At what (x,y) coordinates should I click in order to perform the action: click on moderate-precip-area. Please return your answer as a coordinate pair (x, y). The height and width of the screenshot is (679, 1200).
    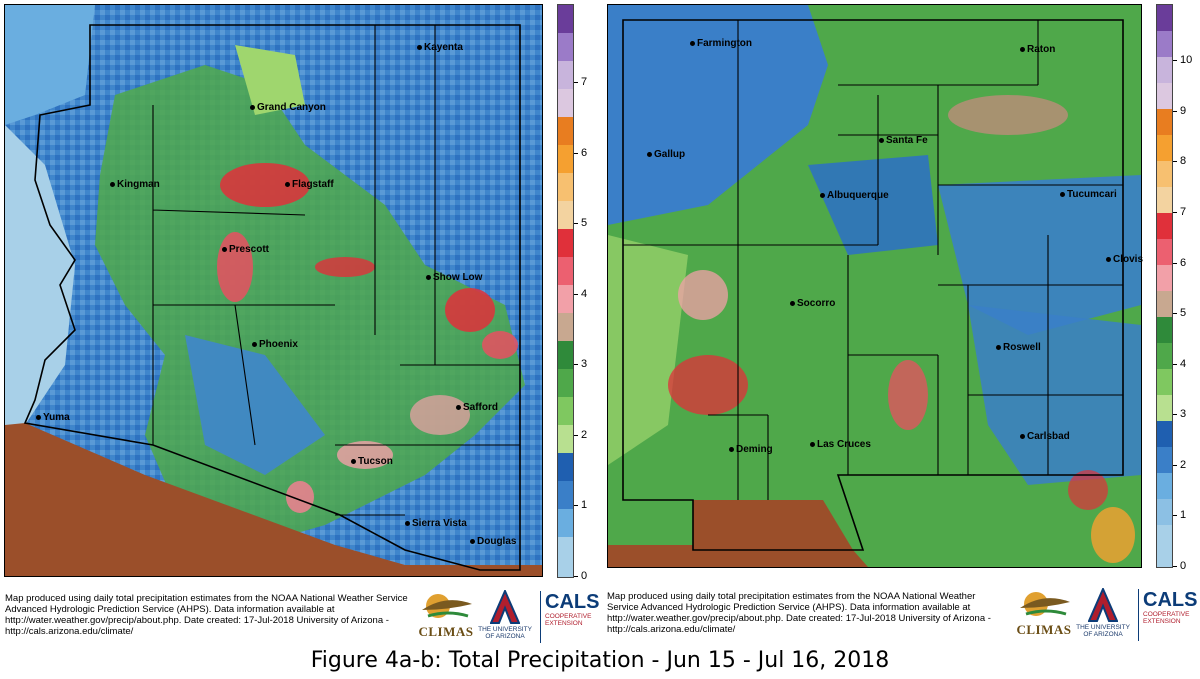
    Looking at the image, I should click on (648, 350).